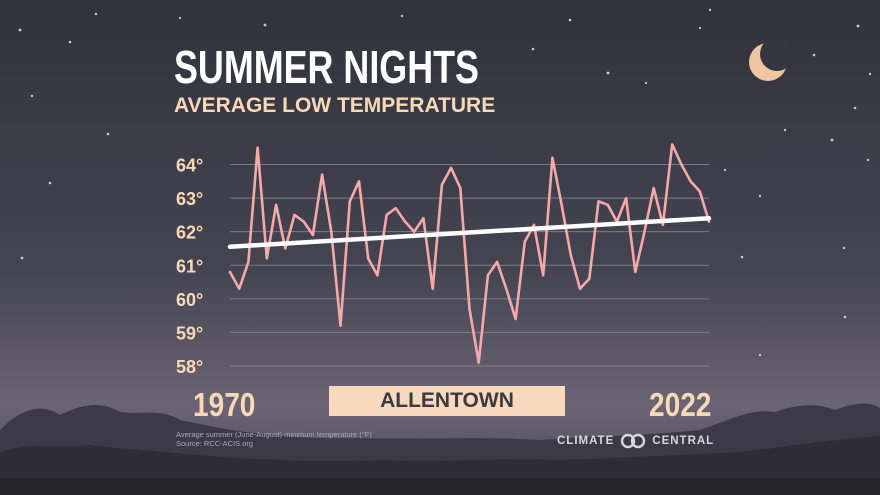 The width and height of the screenshot is (880, 495). What do you see at coordinates (189, 333) in the screenshot?
I see `y-tick-label: 59°` at bounding box center [189, 333].